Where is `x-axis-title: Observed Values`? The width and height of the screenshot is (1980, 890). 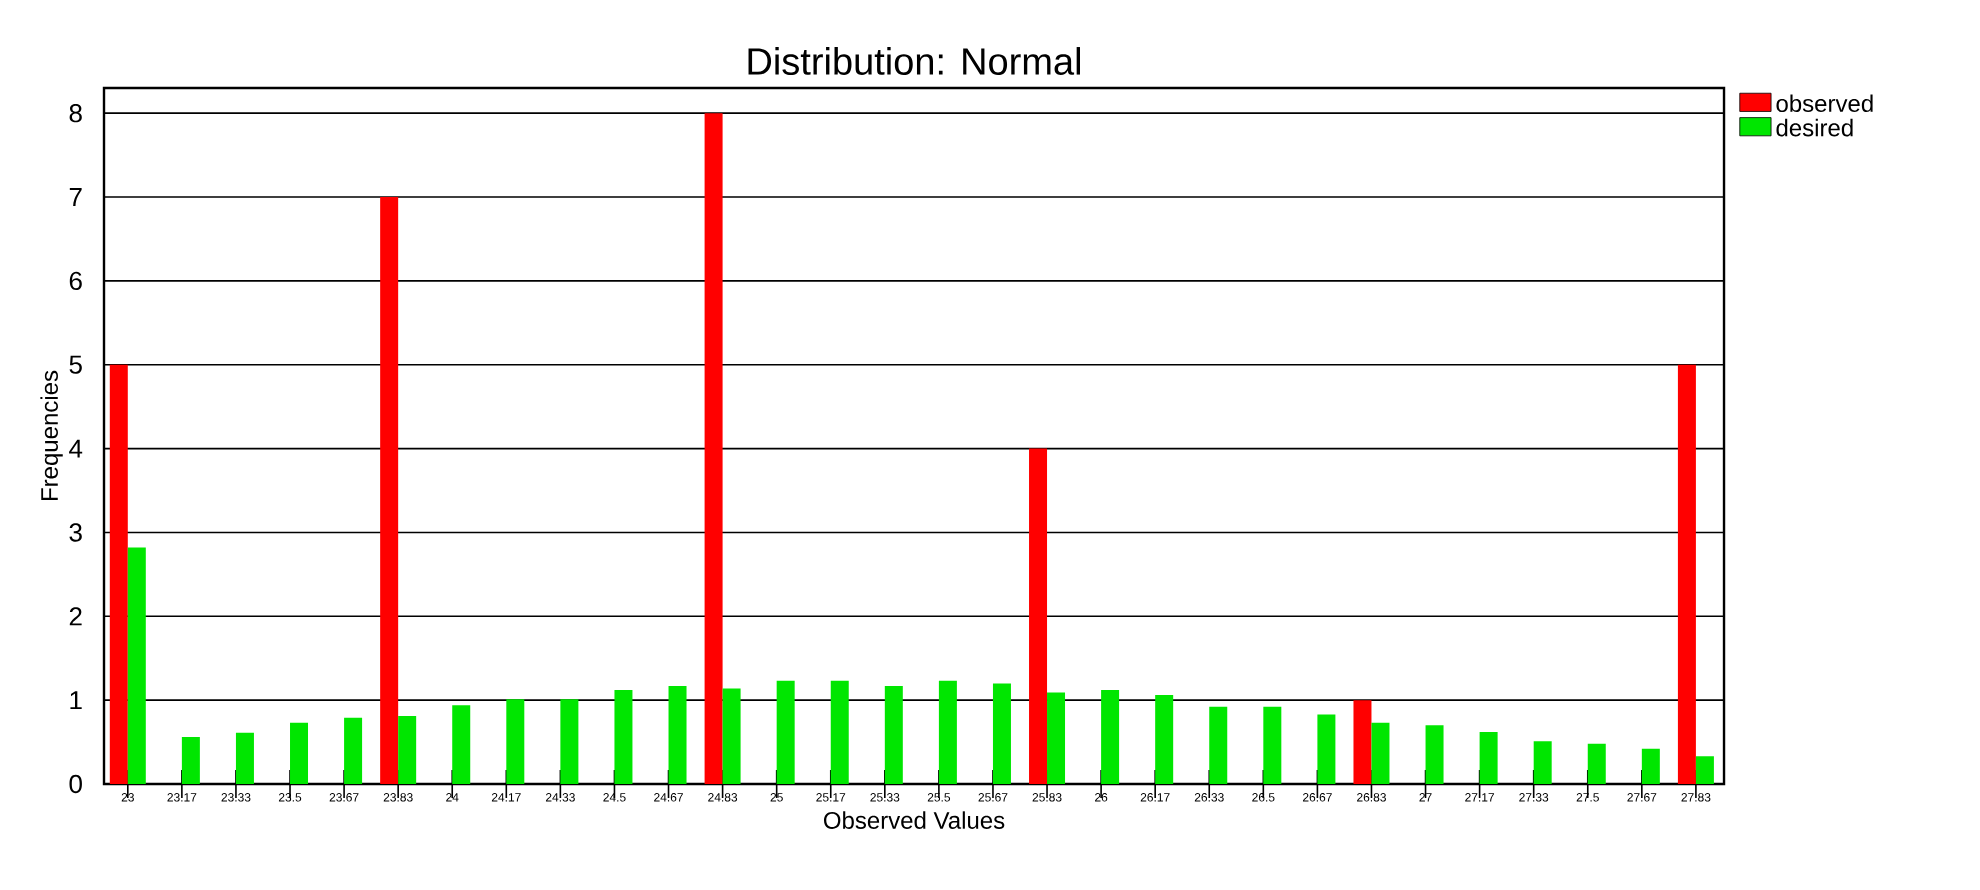 x-axis-title: Observed Values is located at coordinates (914, 820).